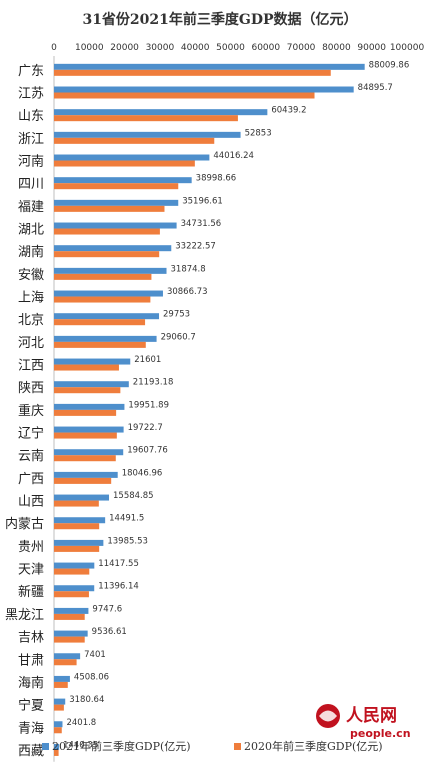 This screenshot has width=441, height=766. What do you see at coordinates (31, 728) in the screenshot?
I see `category-label: 青海` at bounding box center [31, 728].